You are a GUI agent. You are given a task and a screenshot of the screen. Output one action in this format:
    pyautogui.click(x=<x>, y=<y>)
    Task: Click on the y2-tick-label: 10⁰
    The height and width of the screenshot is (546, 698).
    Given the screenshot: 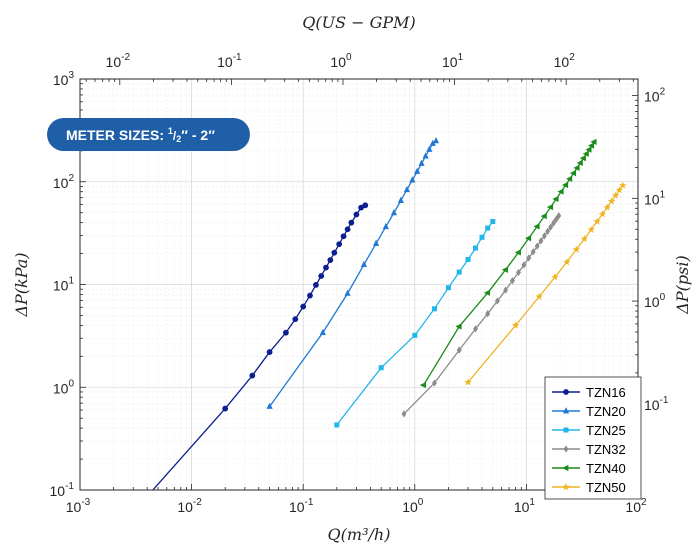 What is the action you would take?
    pyautogui.click(x=655, y=301)
    